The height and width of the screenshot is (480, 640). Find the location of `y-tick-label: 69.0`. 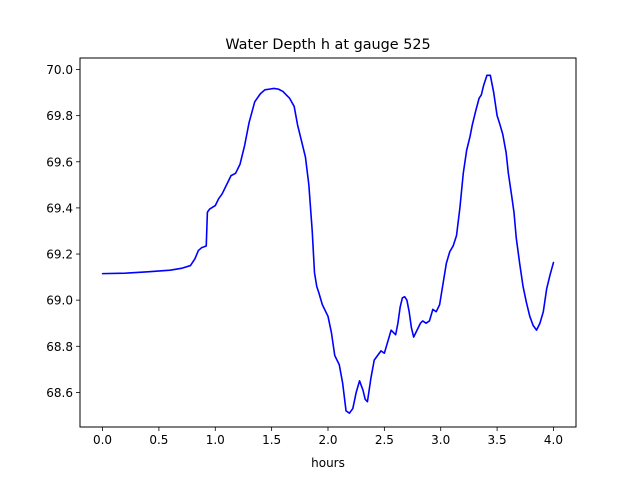

y-tick-label: 69.0 is located at coordinates (59, 301).